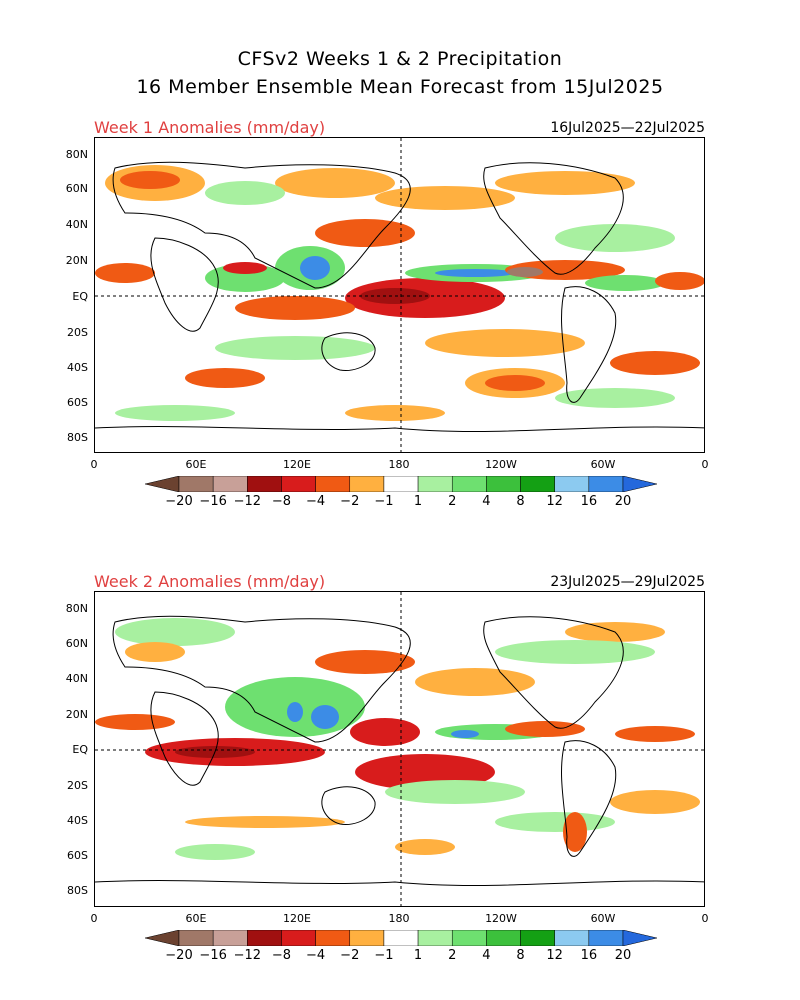 This screenshot has width=800, height=1000. Describe the element at coordinates (77, 332) in the screenshot. I see `panel1-ytick: 20S` at that location.